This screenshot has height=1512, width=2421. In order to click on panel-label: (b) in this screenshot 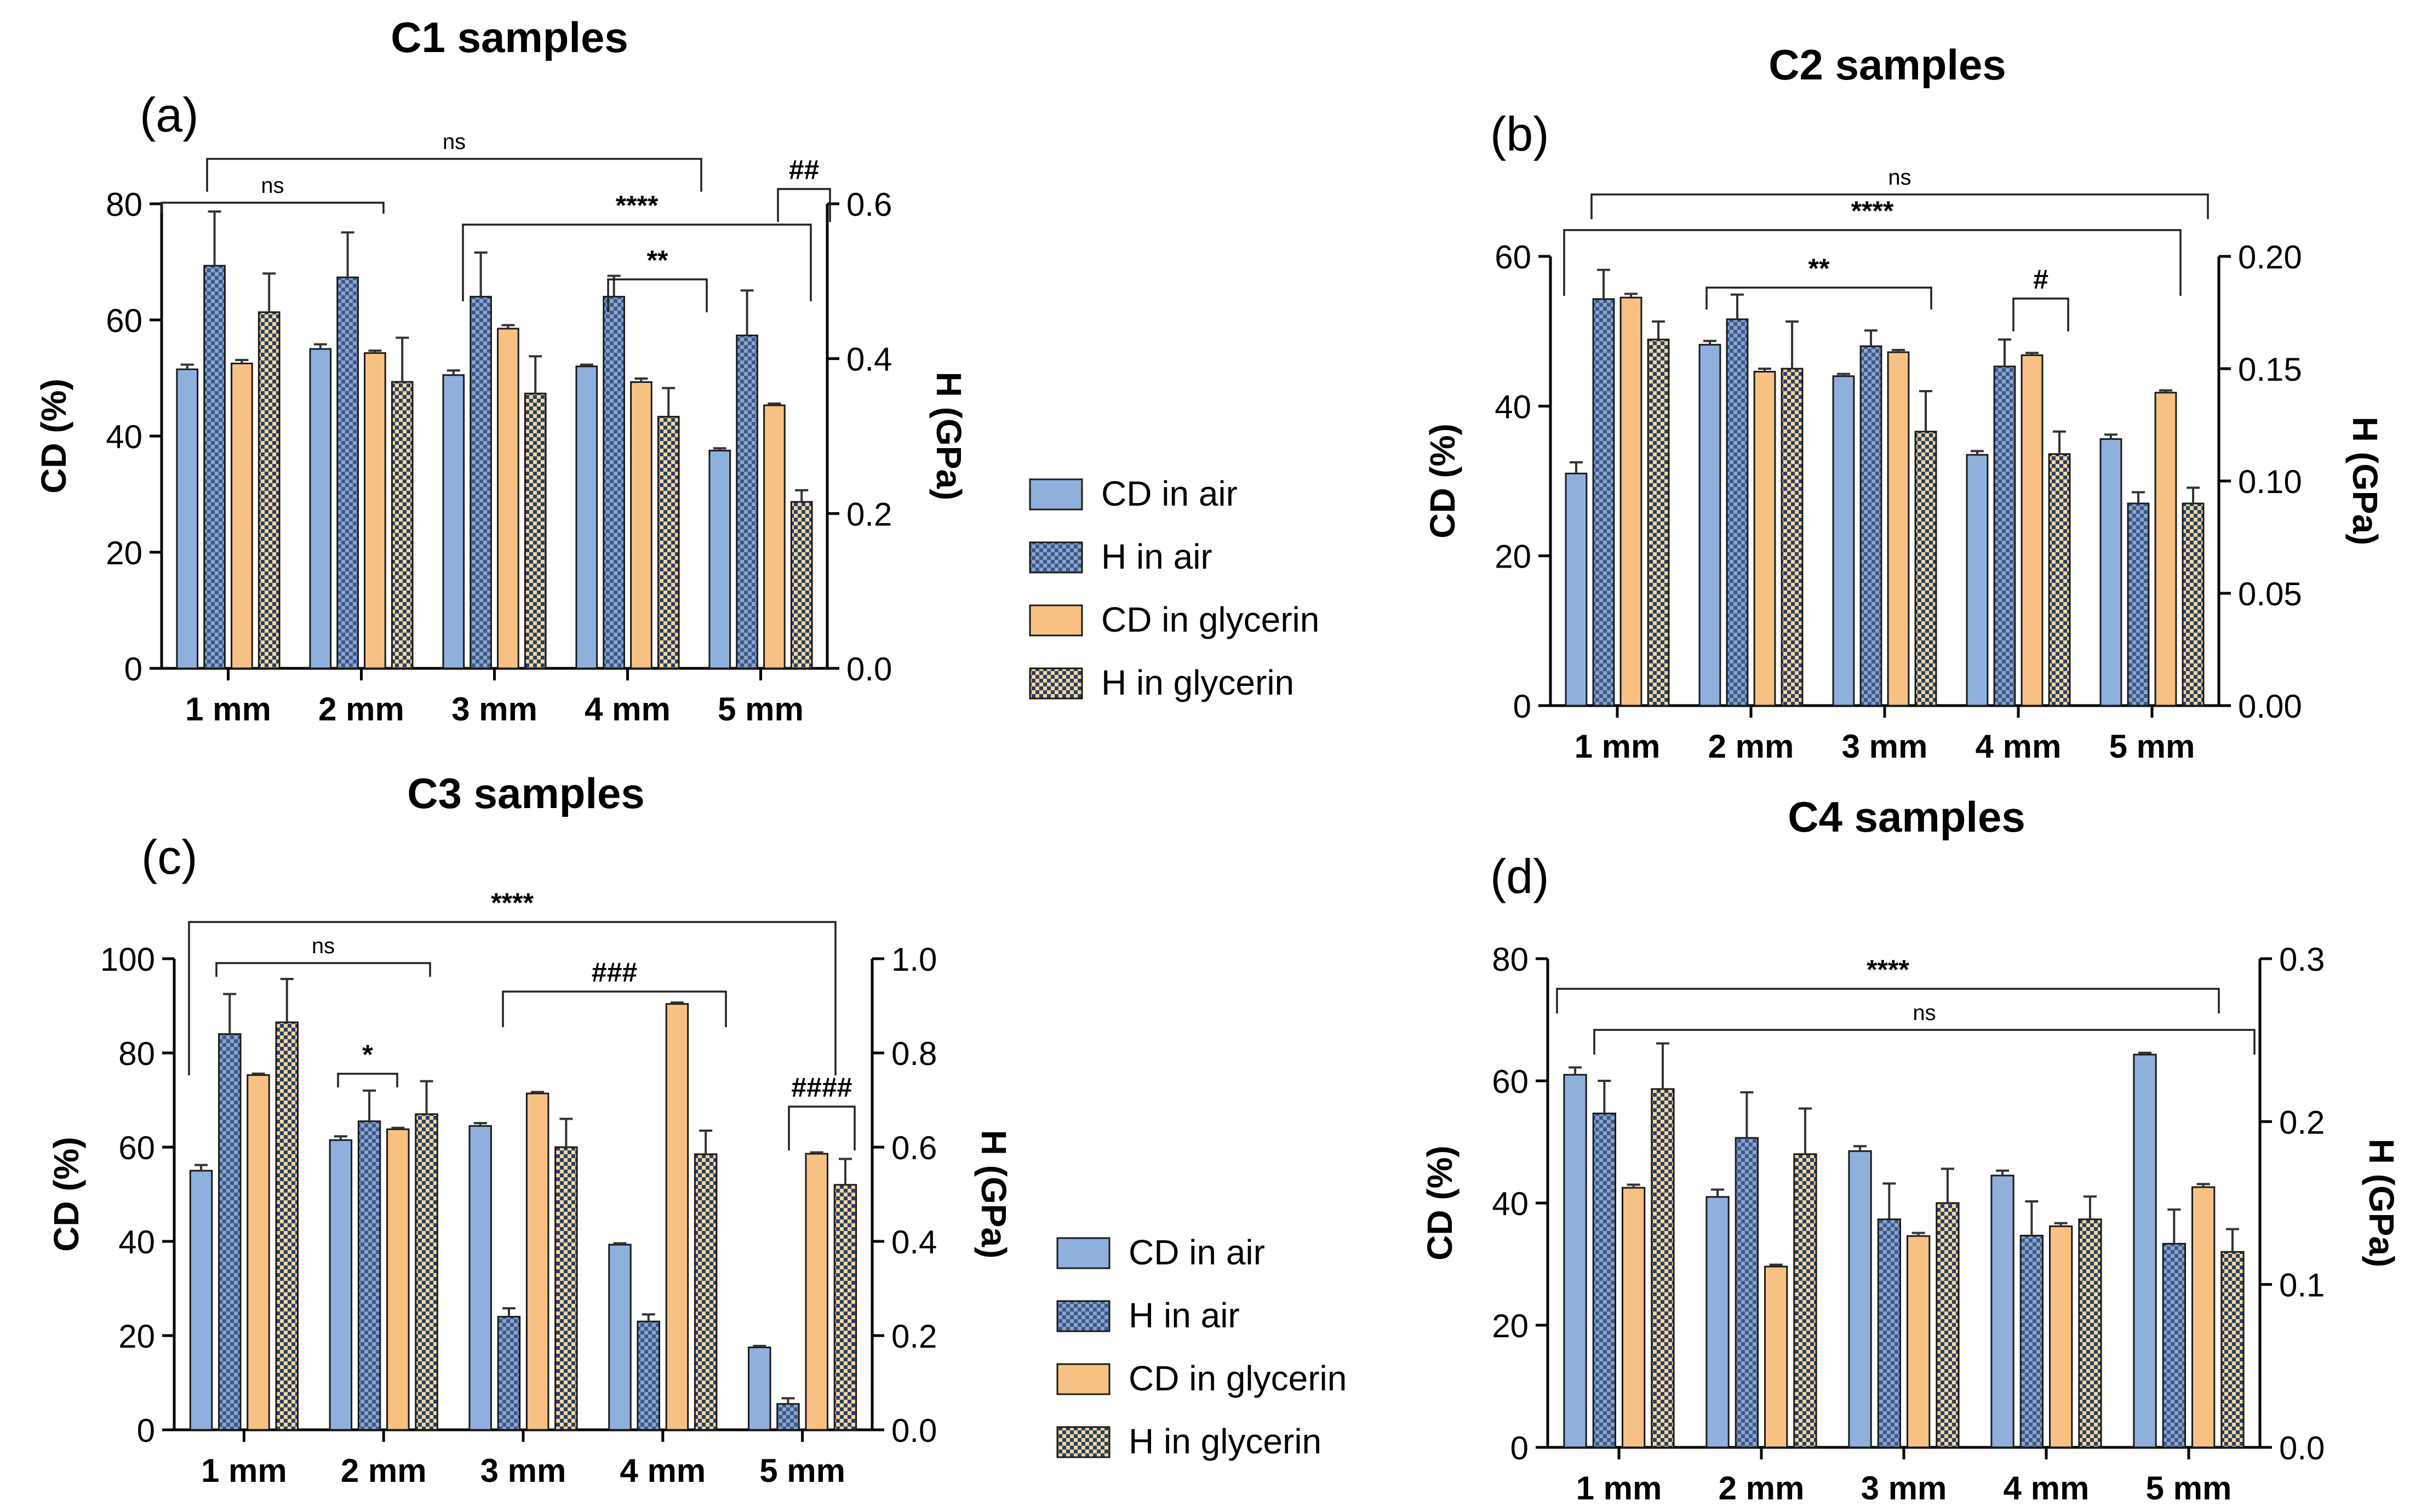, I will do `click(1519, 134)`.